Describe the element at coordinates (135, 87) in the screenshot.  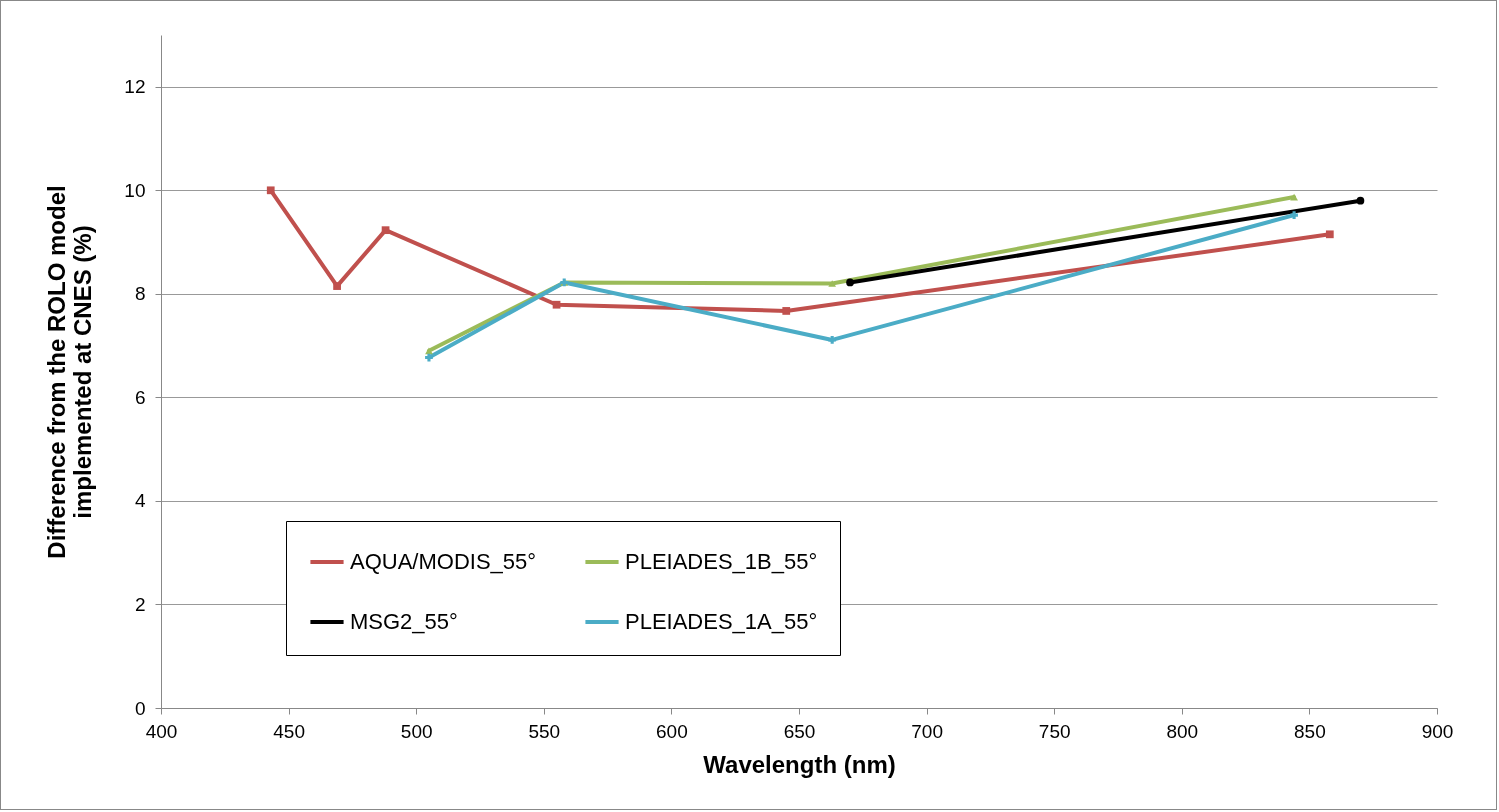
I see `y-tick-label: 12` at that location.